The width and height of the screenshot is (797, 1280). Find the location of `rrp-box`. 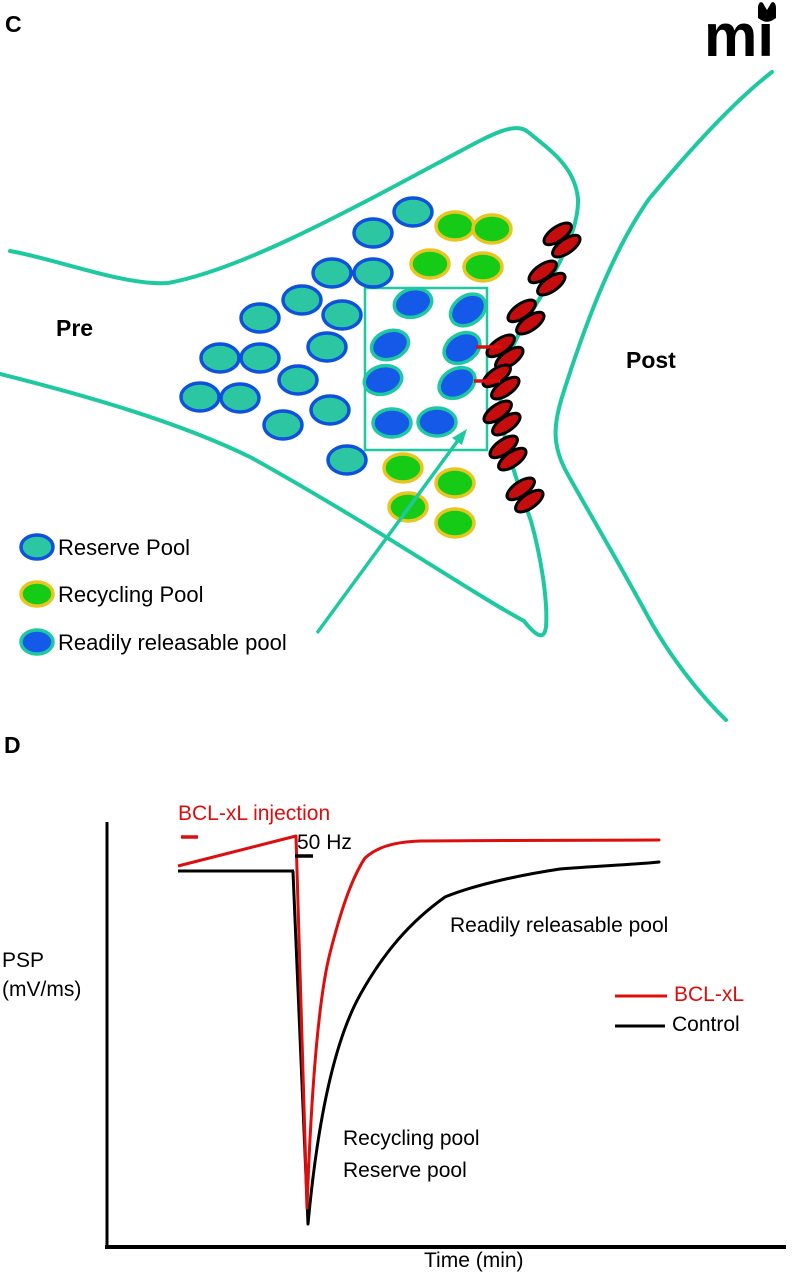

rrp-box is located at coordinates (426, 369).